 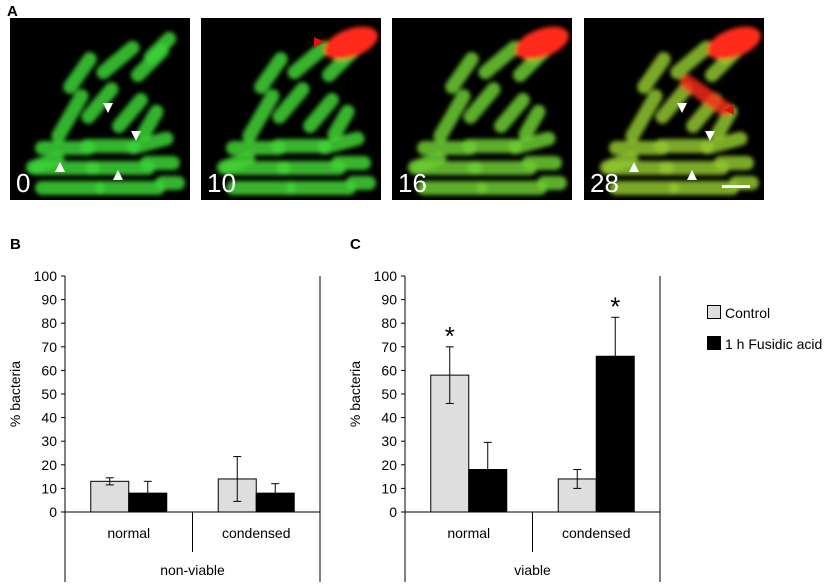 I want to click on legend-item-control: Control, so click(x=738, y=313).